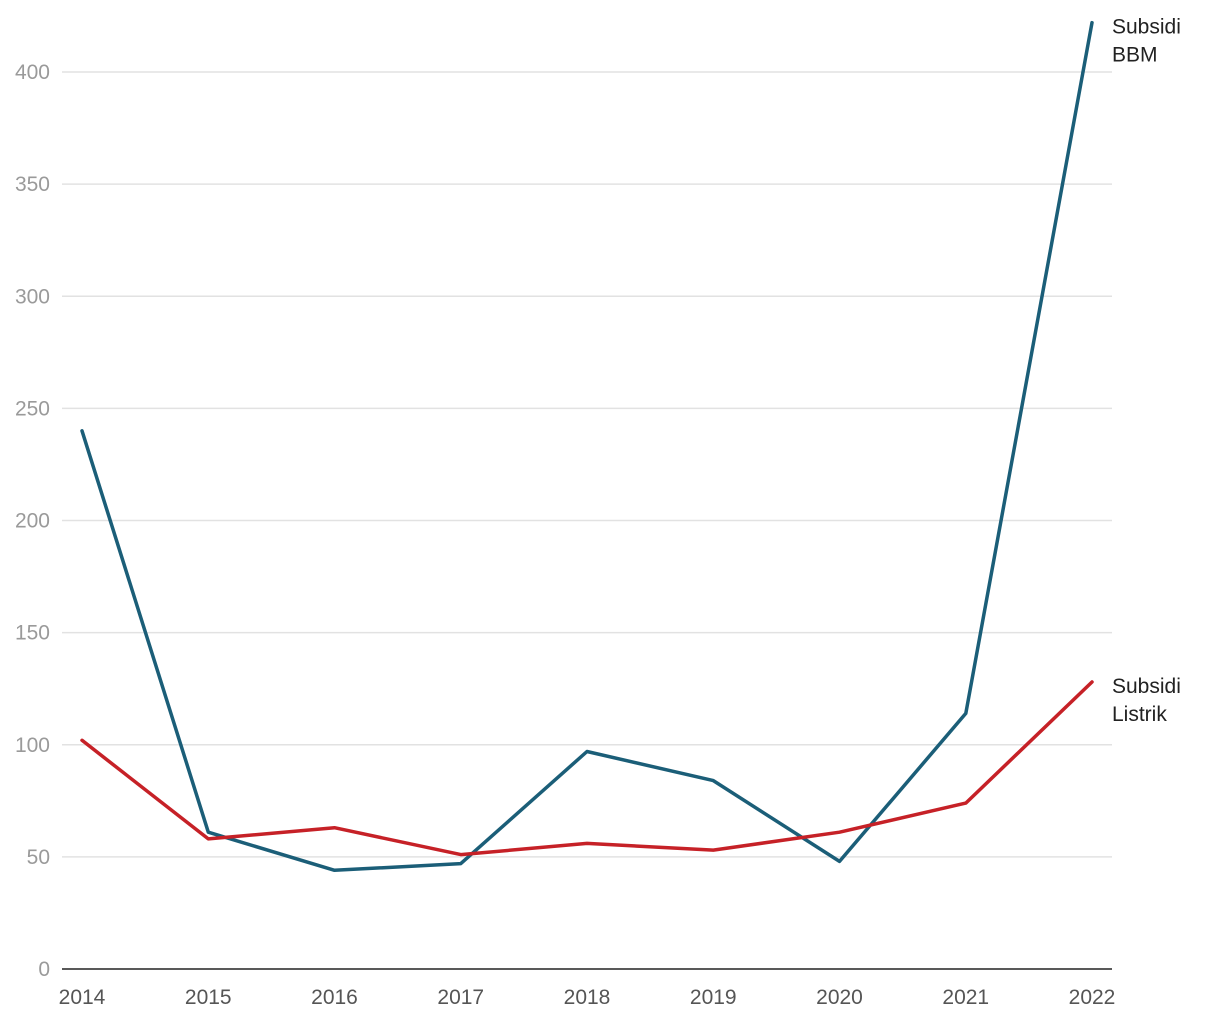 Image resolution: width=1220 pixels, height=1020 pixels. What do you see at coordinates (1139, 714) in the screenshot?
I see `series-label-subsidi-listrik-line-2: Listrik` at bounding box center [1139, 714].